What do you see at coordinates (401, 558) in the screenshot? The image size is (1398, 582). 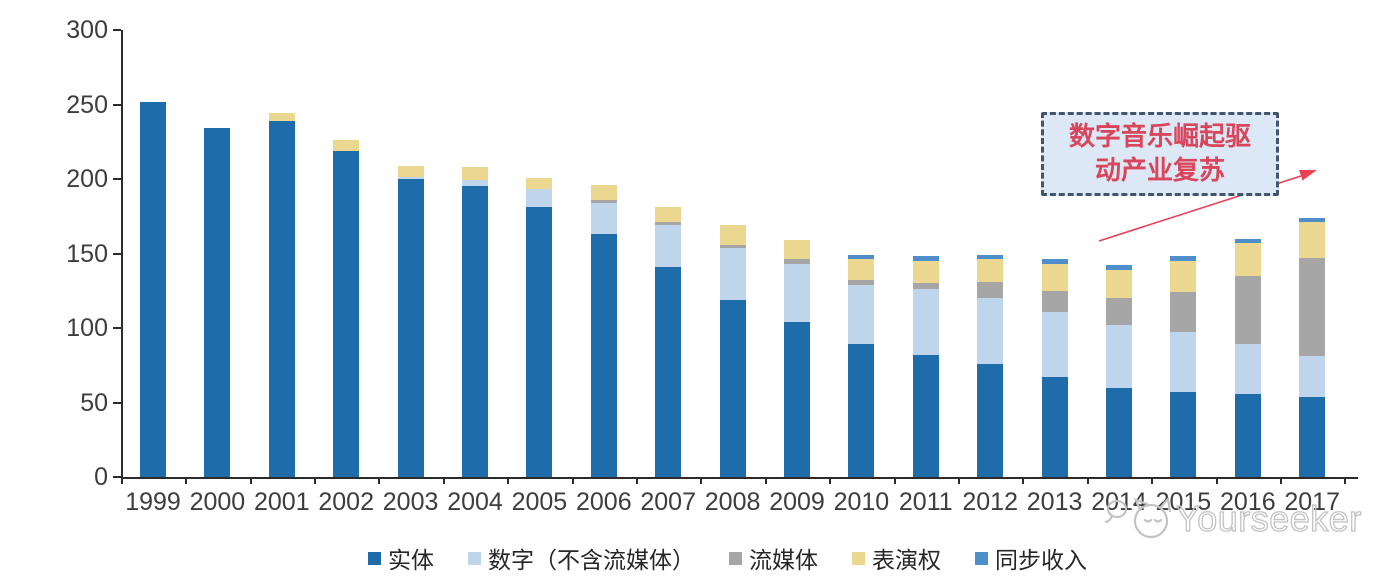 I see `legend-item: 实体` at bounding box center [401, 558].